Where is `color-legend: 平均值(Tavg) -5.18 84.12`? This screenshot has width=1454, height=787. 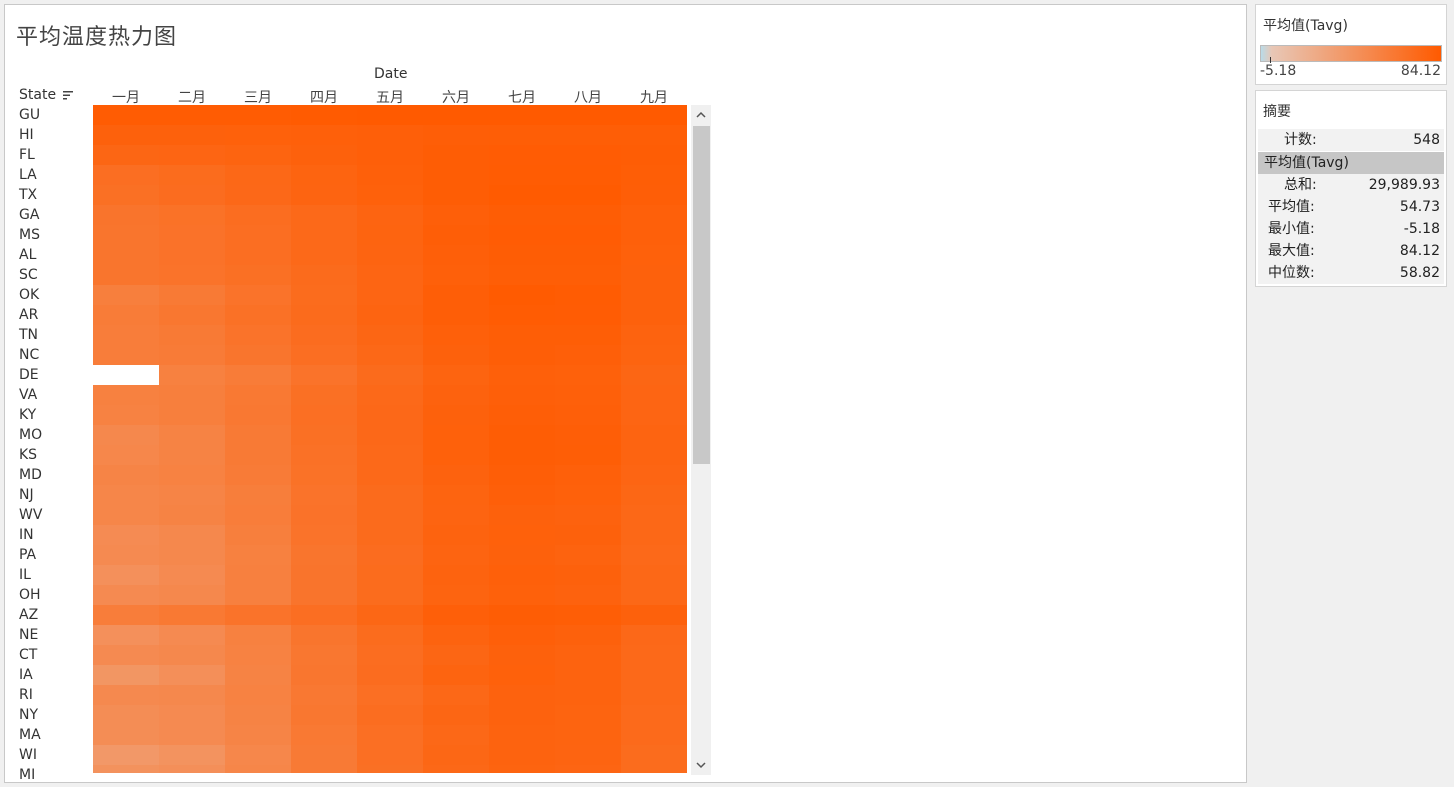
color-legend: 平均值(Tavg) -5.18 84.12 is located at coordinates (1351, 44).